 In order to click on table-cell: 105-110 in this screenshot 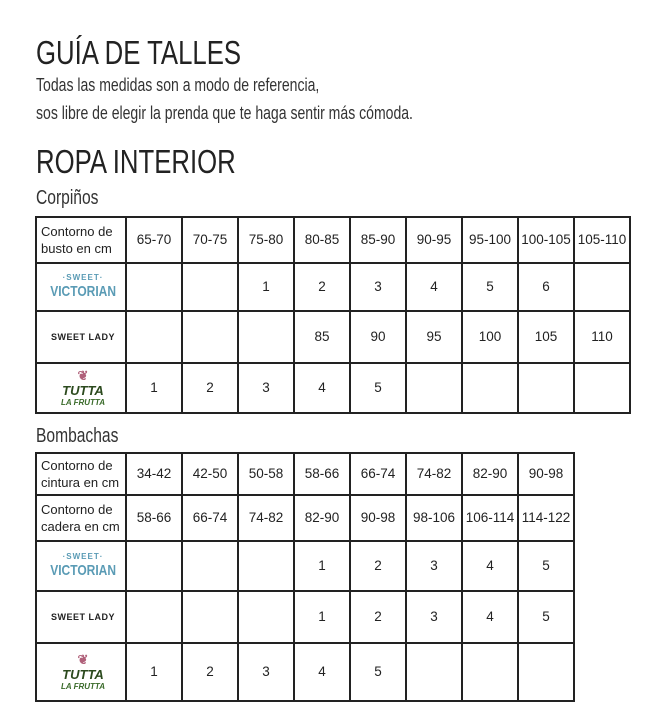, I will do `click(602, 240)`.